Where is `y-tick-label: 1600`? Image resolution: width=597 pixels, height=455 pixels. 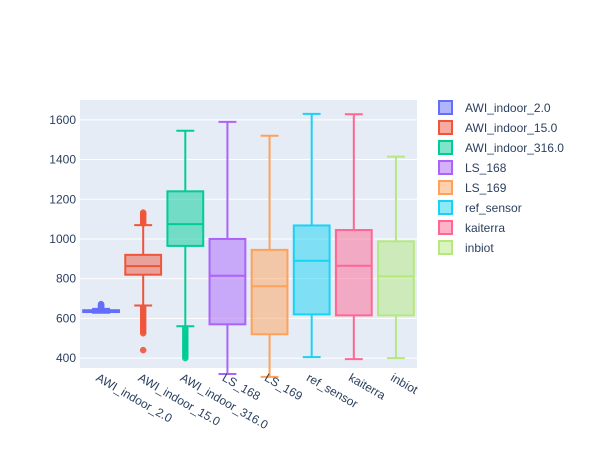
y-tick-label: 1600 is located at coordinates (62, 120).